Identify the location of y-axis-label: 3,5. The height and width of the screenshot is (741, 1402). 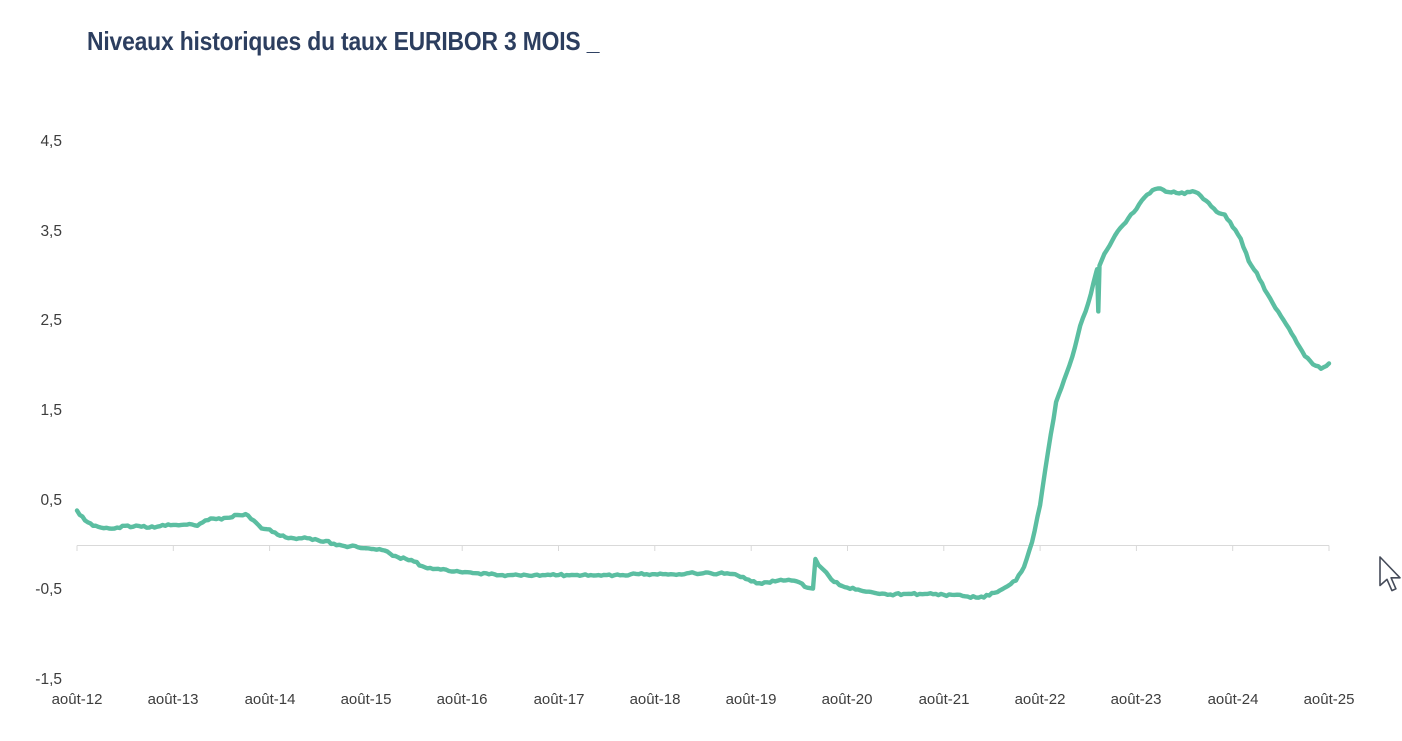
(51, 231).